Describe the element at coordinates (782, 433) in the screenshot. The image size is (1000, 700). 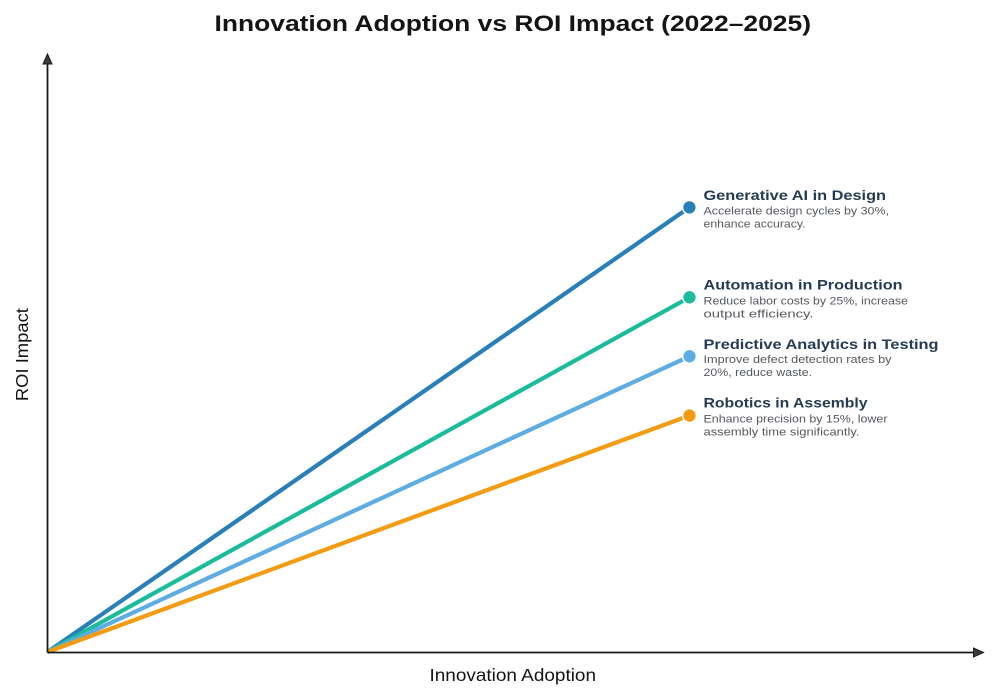
I see `svg-text: assembly time significantly.` at that location.